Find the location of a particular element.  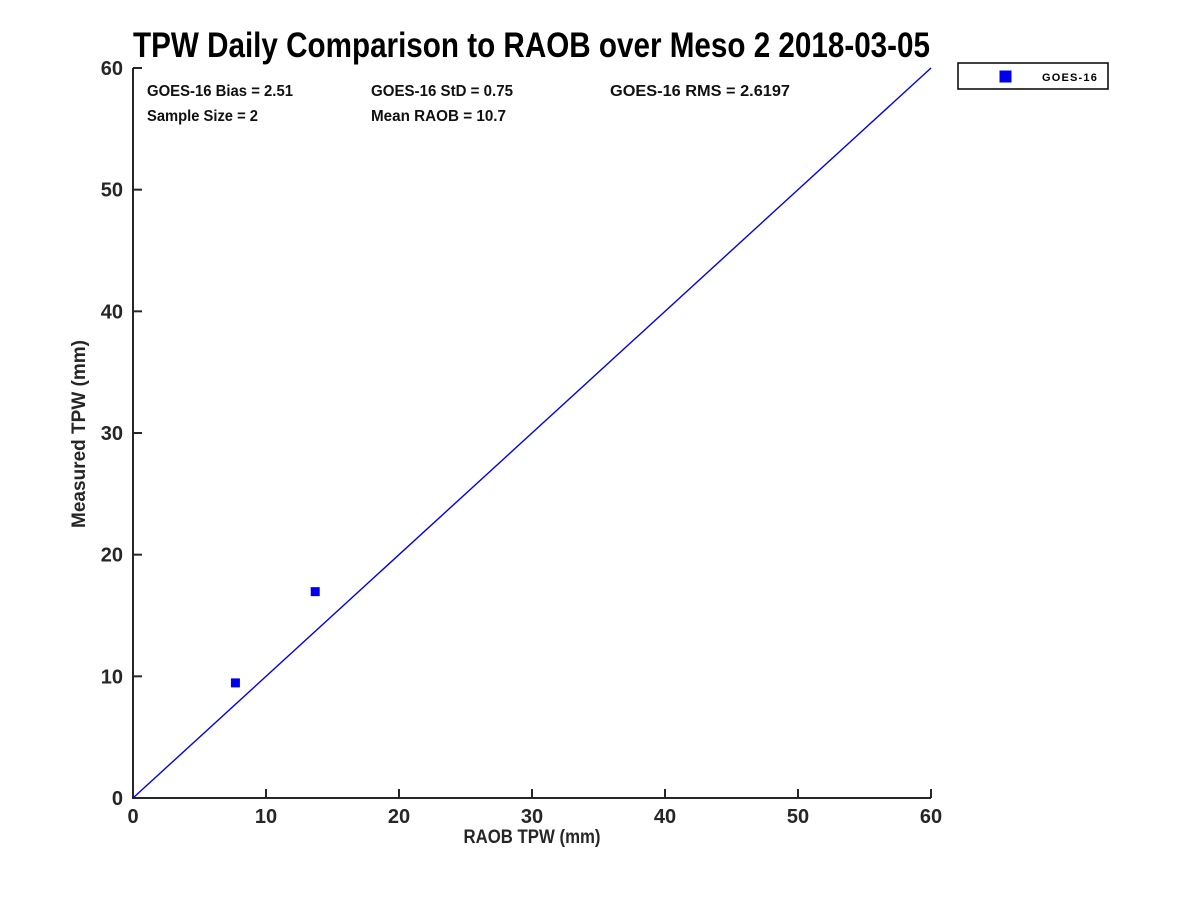

stat-annotation: GOES-16 StD = 0.75 is located at coordinates (442, 91).